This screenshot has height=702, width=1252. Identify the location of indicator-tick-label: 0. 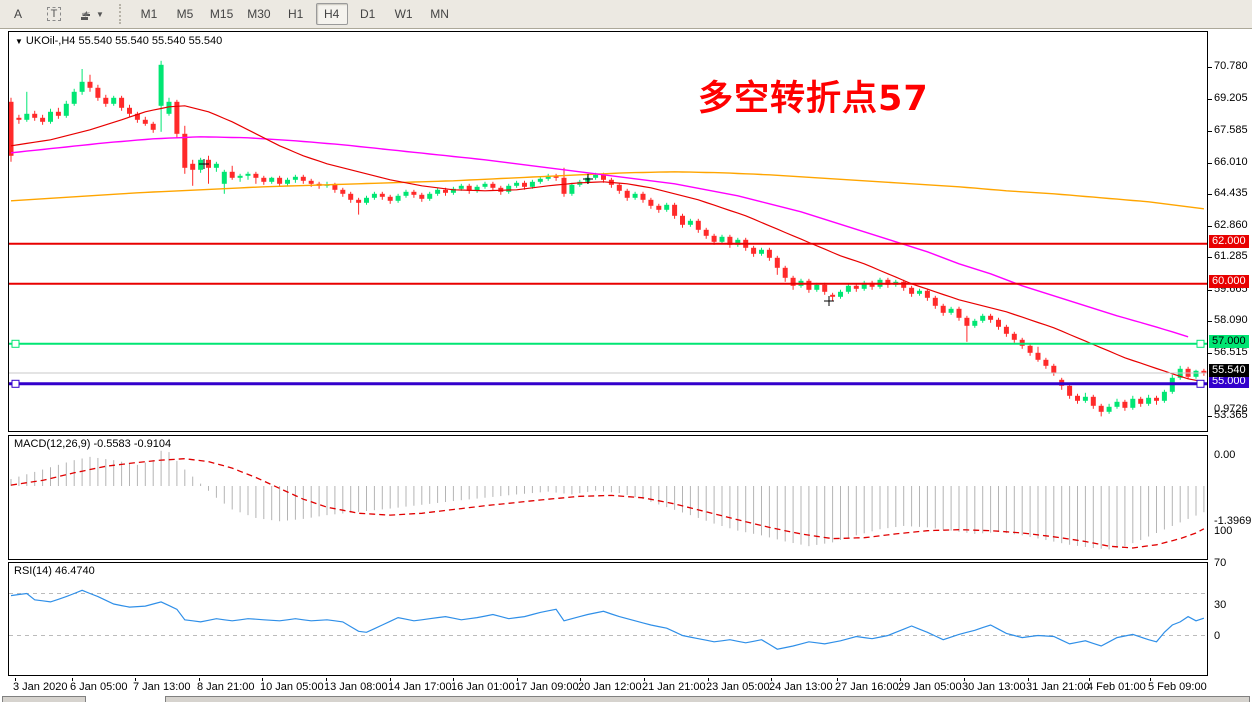
(1217, 636).